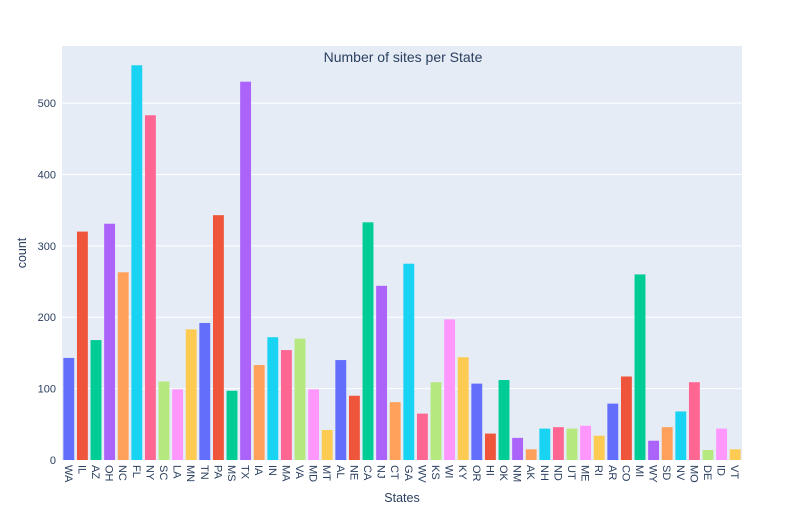 This screenshot has width=806, height=529. What do you see at coordinates (285, 473) in the screenshot?
I see `x-tick-label-ma: MA` at bounding box center [285, 473].